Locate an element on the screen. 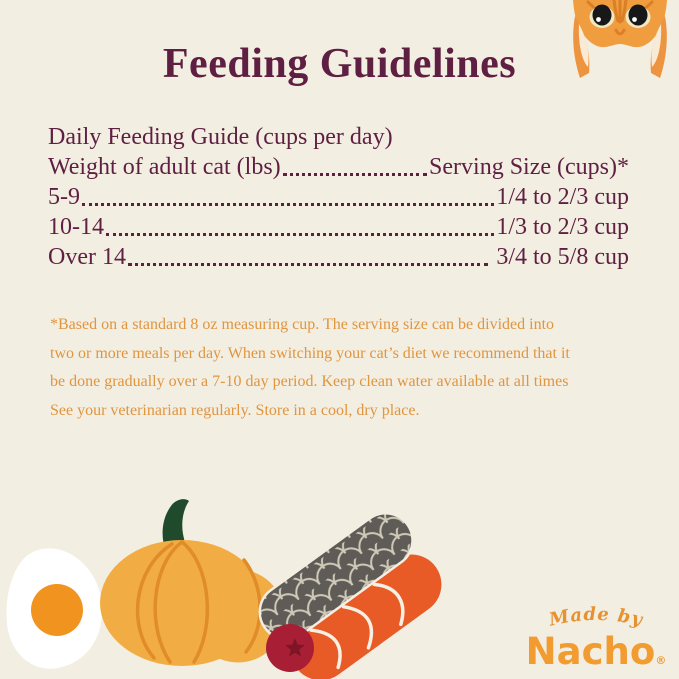 This screenshot has width=679, height=679. guide-row: 10-14 1/3 to 2/3 cup is located at coordinates (338, 227).